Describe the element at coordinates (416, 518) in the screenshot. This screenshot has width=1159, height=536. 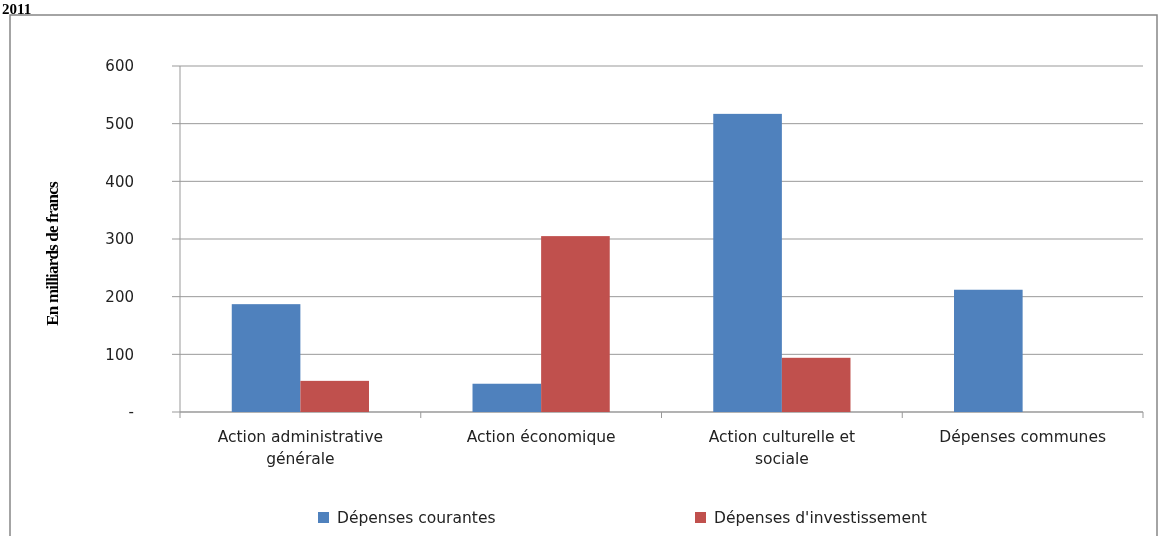
I see `legend-label: Dépenses courantes` at that location.